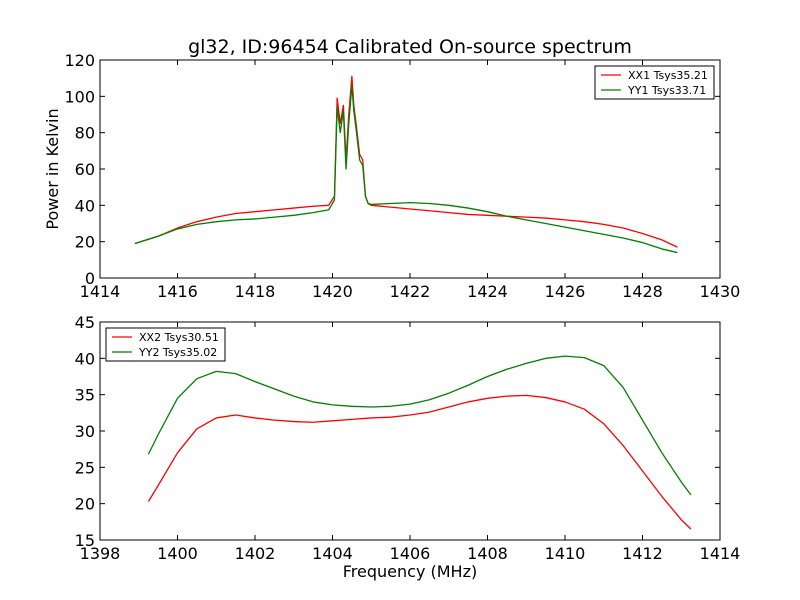  I want to click on legend-label-0-0: XX1 Tsys35.21, so click(668, 75).